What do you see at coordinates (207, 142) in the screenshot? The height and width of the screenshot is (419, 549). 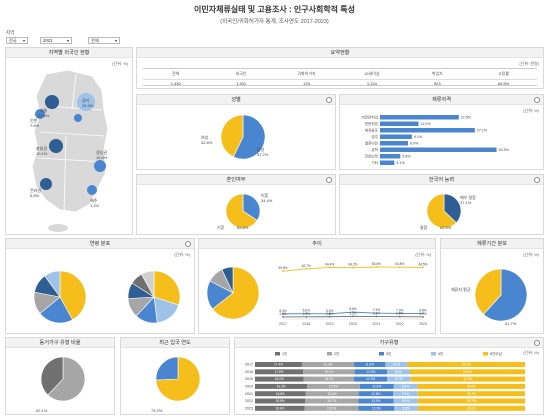 I see `gender-value-female: 42.8%` at bounding box center [207, 142].